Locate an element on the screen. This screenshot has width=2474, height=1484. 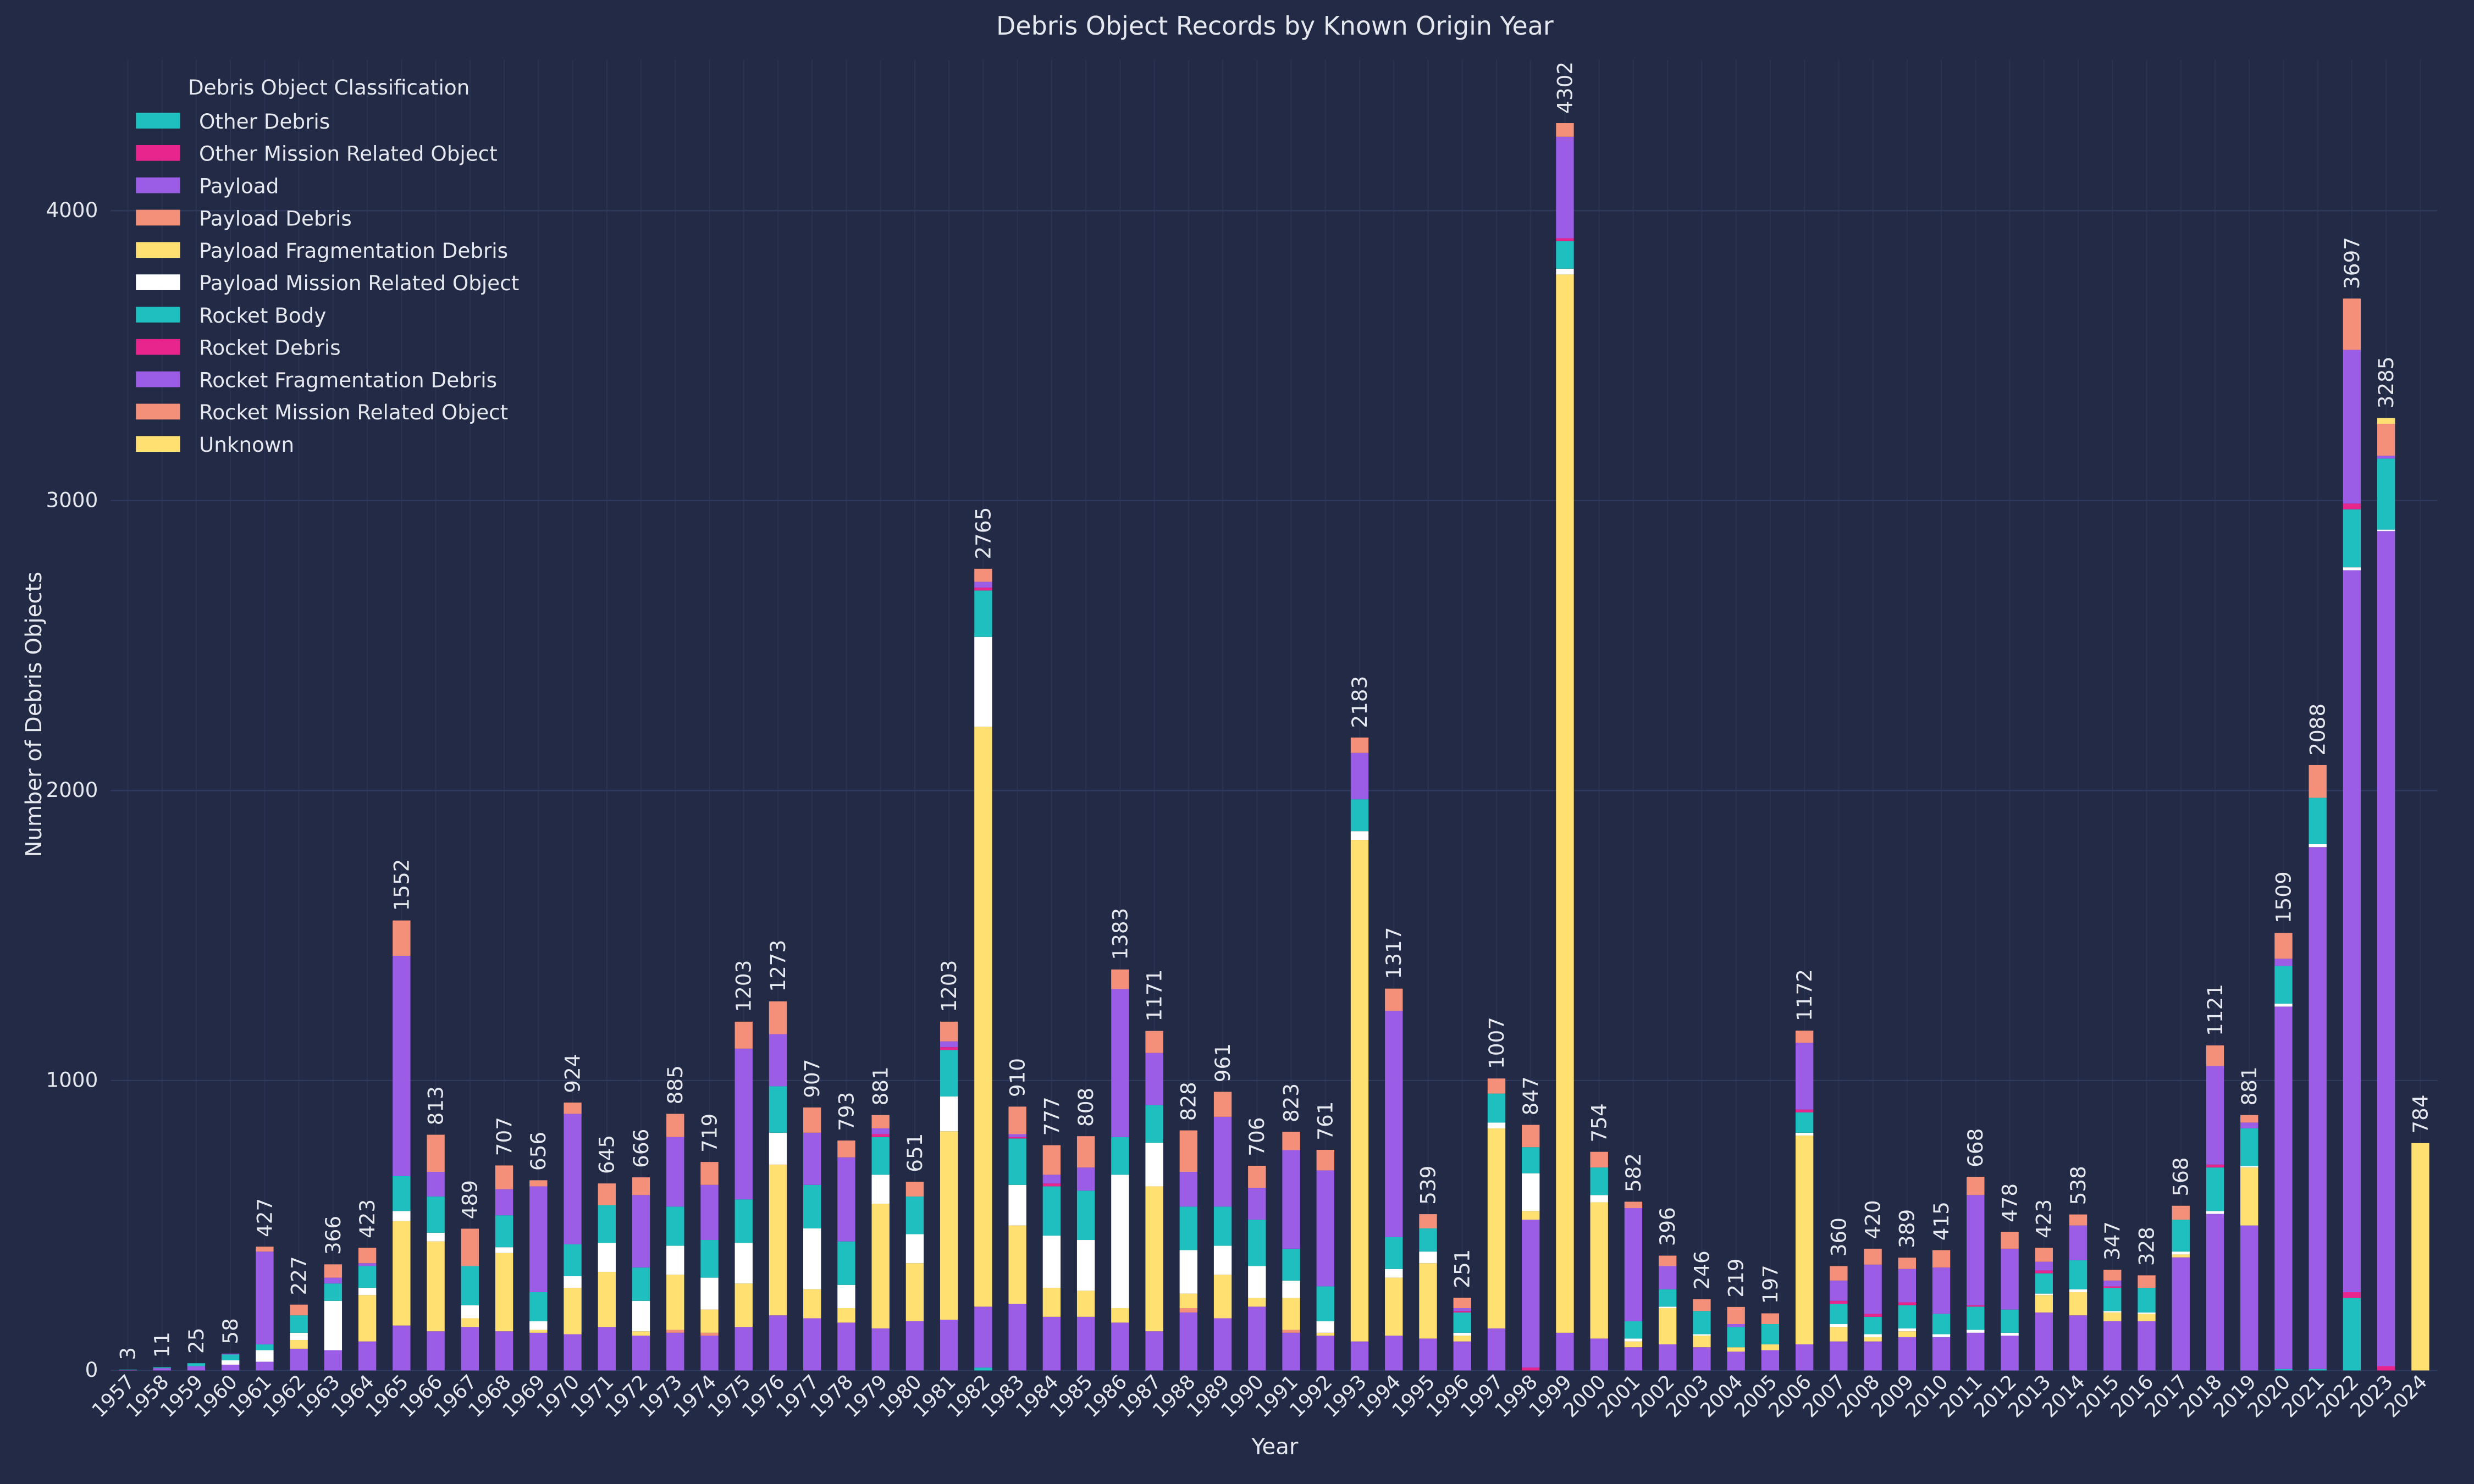
y-tick-label: 3000 is located at coordinates (72, 500).